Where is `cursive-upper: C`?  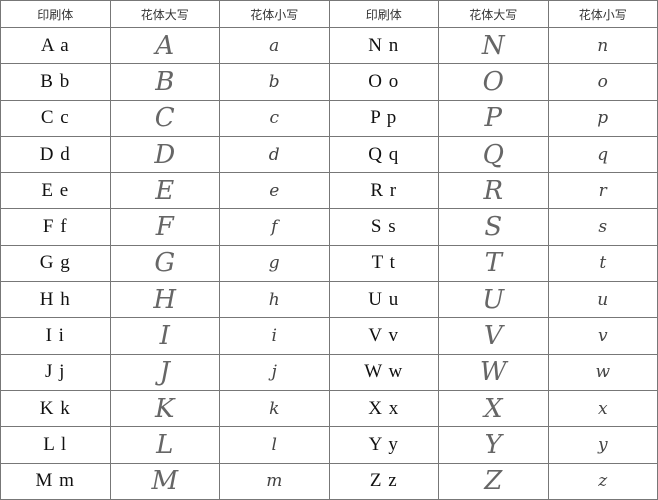
cursive-upper: C is located at coordinates (164, 118).